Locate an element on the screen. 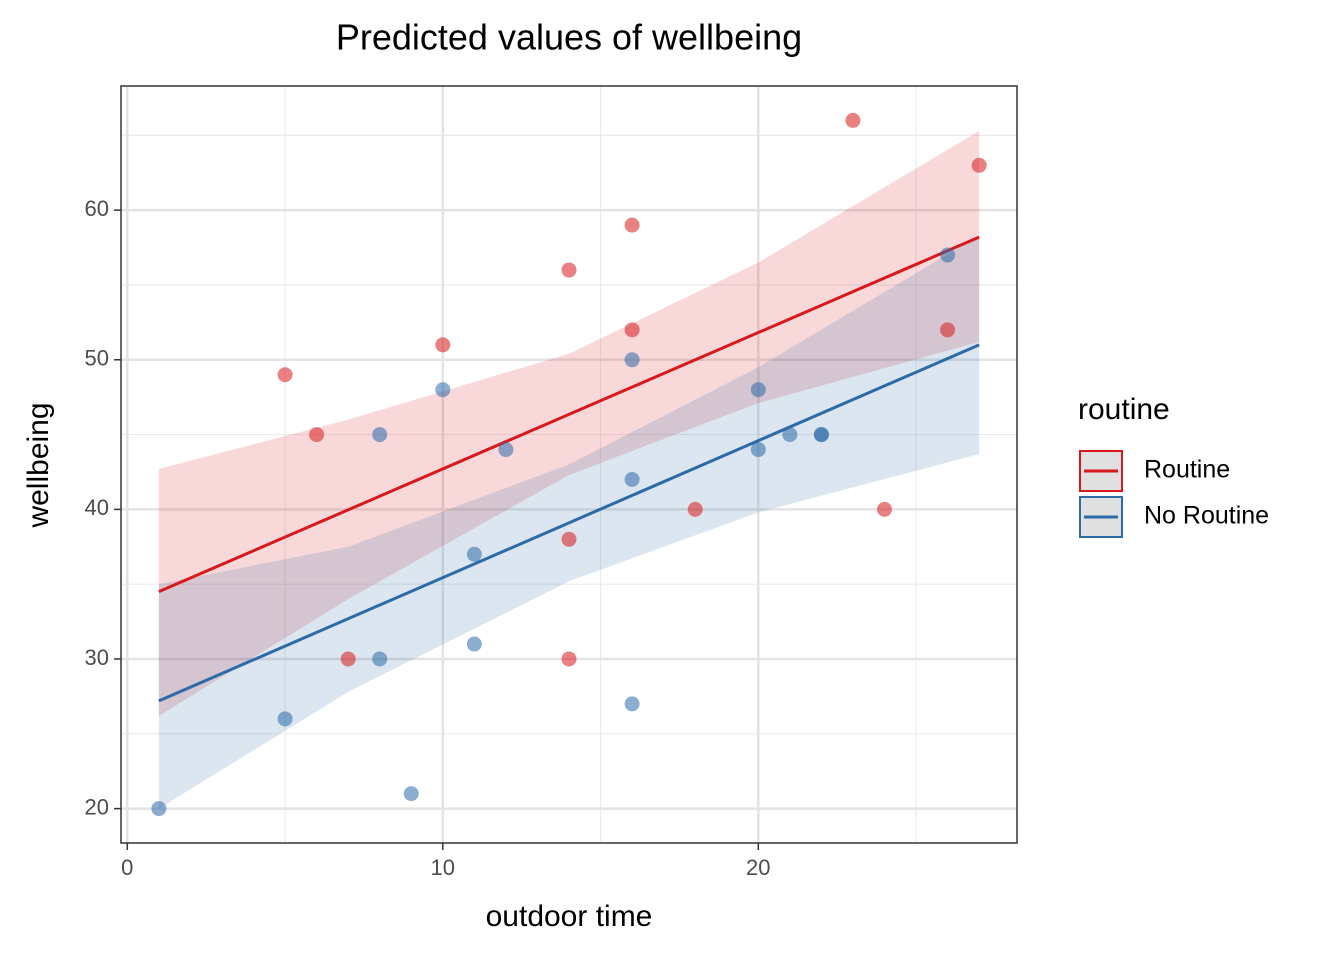 This screenshot has width=1344, height=960. legend-label: Routine is located at coordinates (1187, 470).